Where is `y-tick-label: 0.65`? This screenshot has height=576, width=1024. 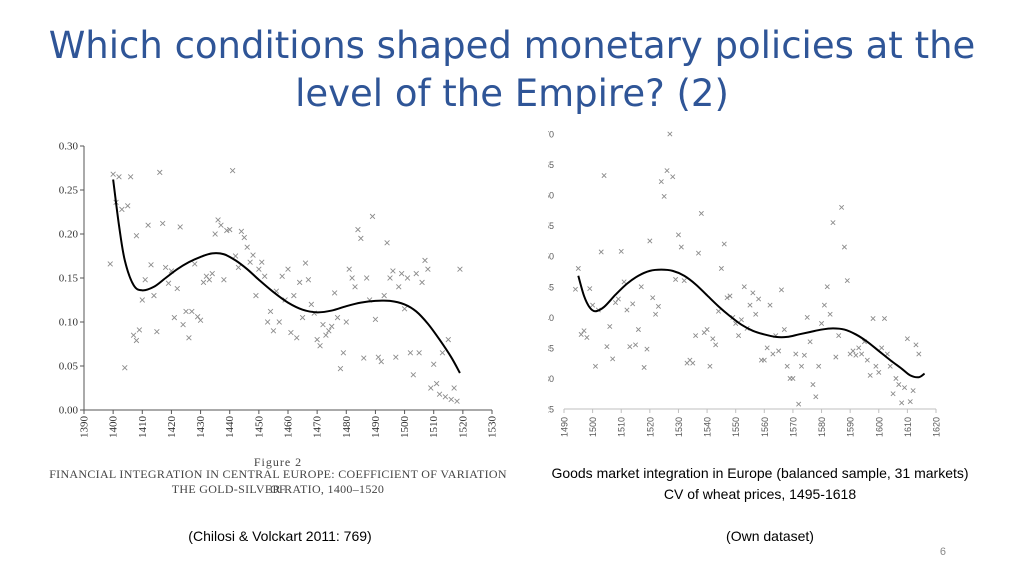 y-tick-label: 0.65 is located at coordinates (551, 165).